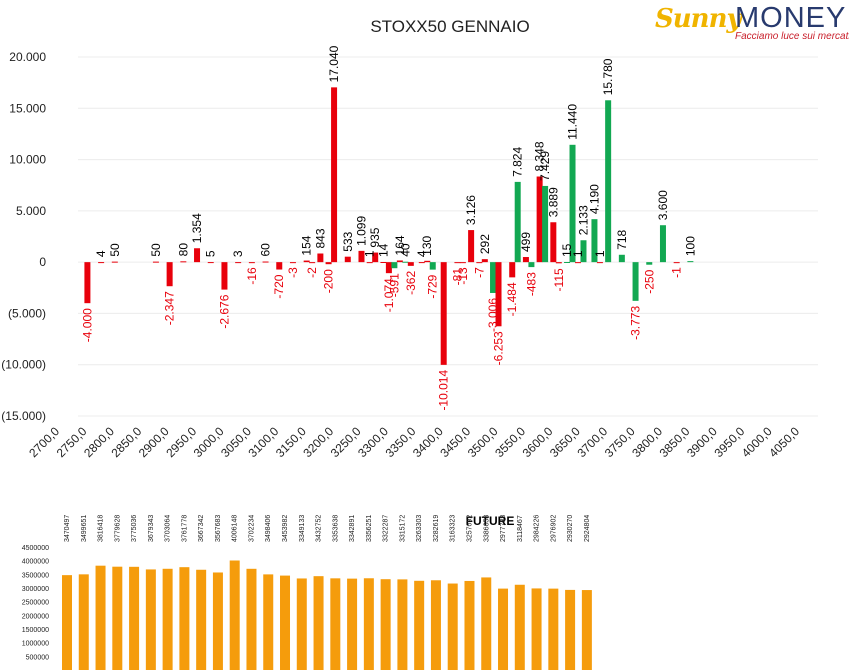 The width and height of the screenshot is (849, 671). What do you see at coordinates (134, 528) in the screenshot?
I see `future-data-label: 3775036` at bounding box center [134, 528].